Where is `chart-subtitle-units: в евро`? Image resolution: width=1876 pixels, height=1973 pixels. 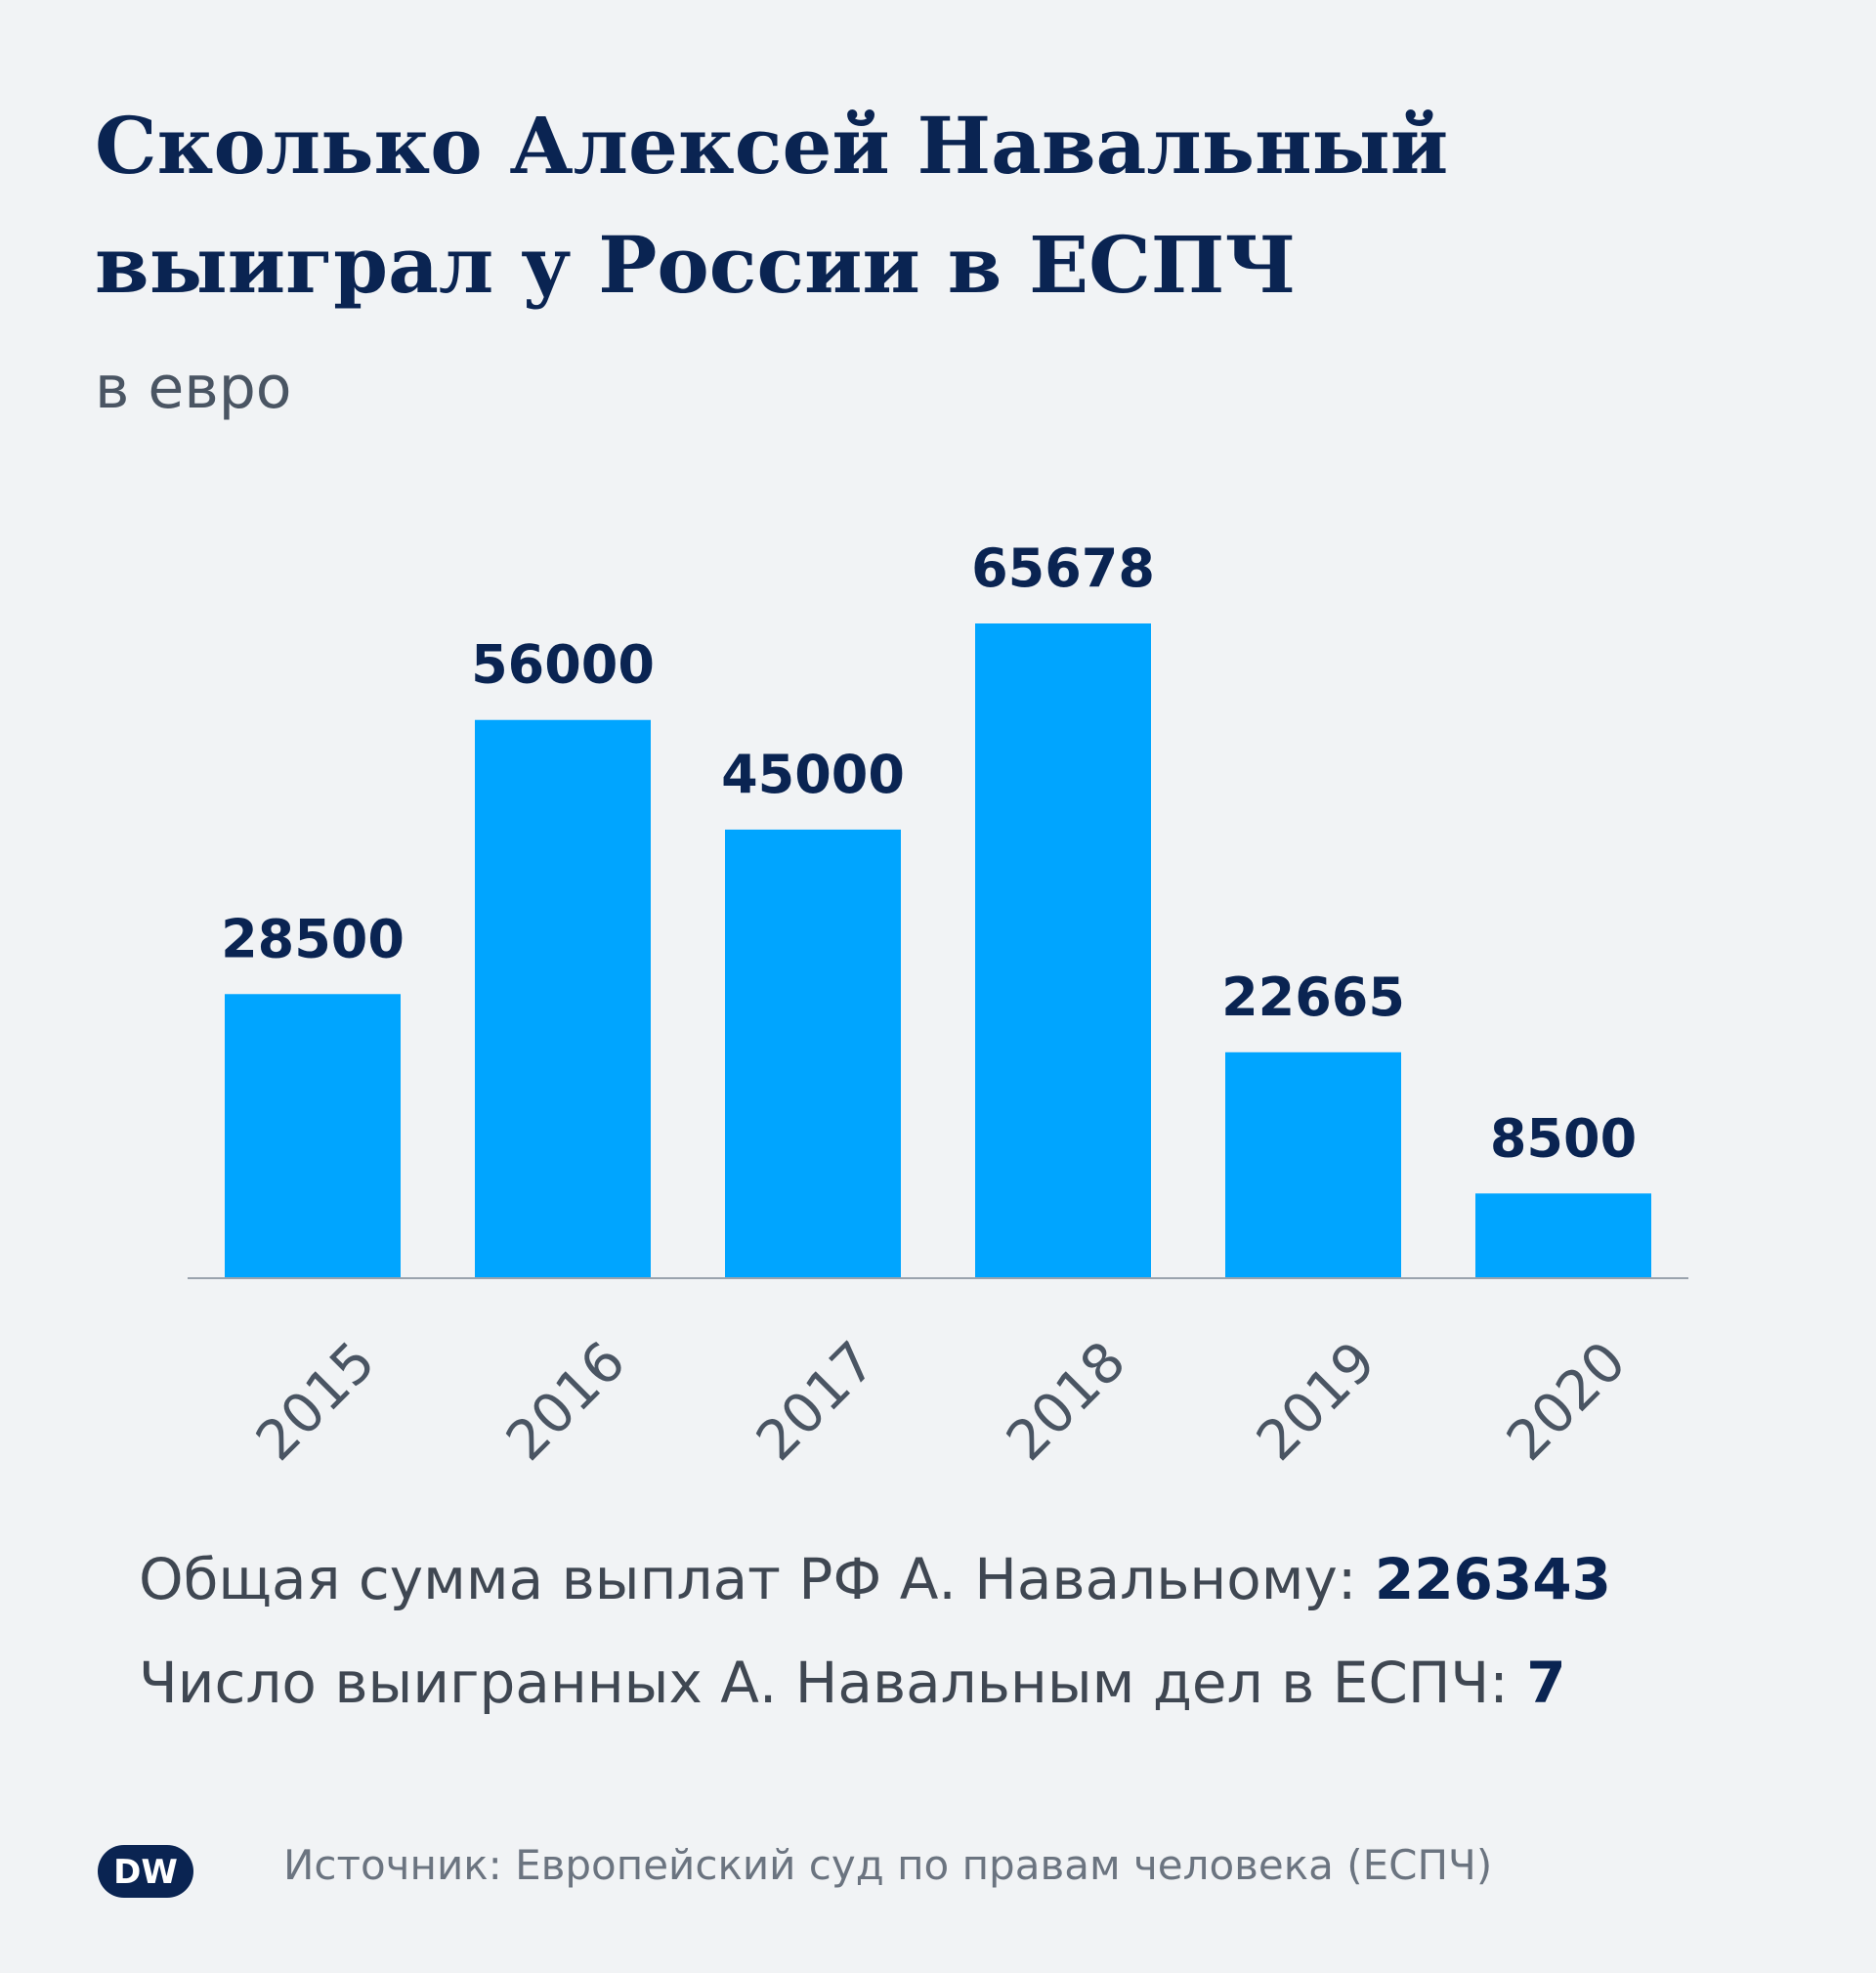 chart-subtitle-units: в евро is located at coordinates (193, 388).